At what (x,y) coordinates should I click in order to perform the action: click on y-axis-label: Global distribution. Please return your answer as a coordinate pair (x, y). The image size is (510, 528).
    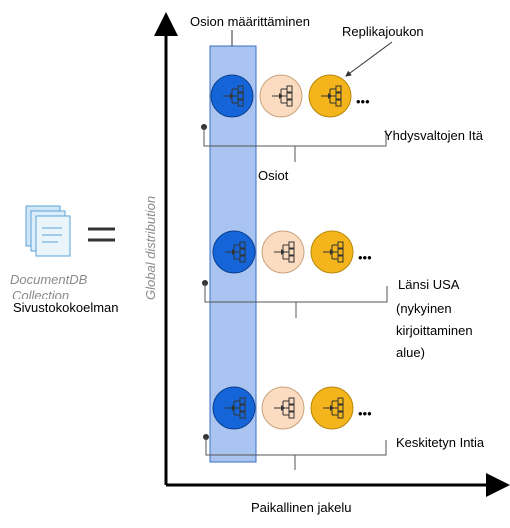
    Looking at the image, I should click on (150, 248).